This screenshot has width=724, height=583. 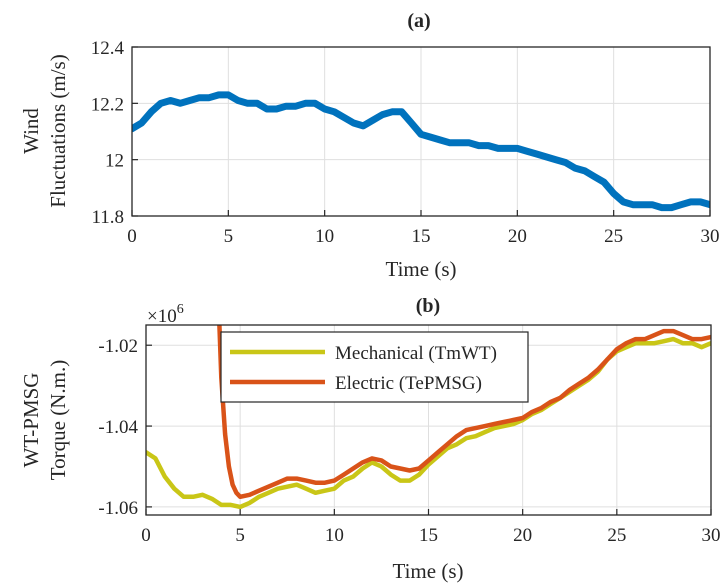 I want to click on chart-b-y-ticks: -1.02 -1.04 -1.06, so click(x=125, y=427).